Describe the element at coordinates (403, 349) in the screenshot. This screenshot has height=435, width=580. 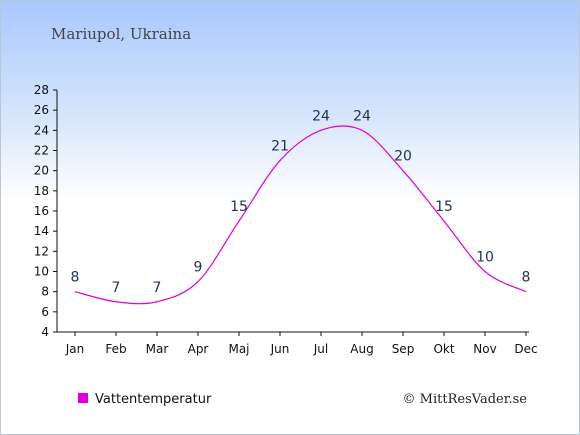
I see `x-tick-label: Sep` at that location.